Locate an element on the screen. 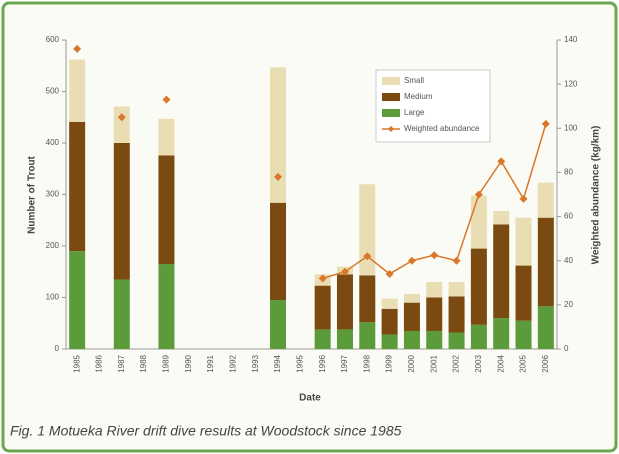 The height and width of the screenshot is (454, 619). legend-label: Weighted abundance is located at coordinates (442, 128).